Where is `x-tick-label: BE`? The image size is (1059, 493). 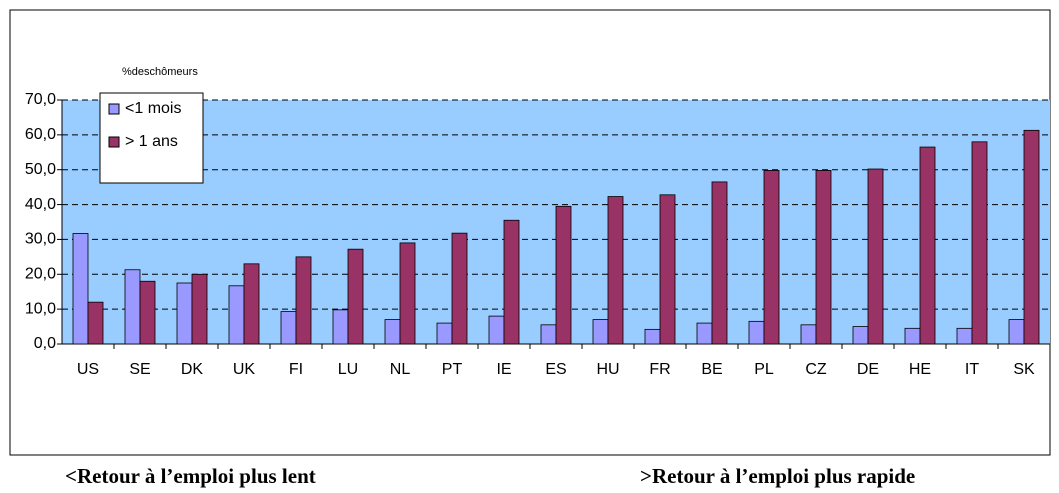 x-tick-label: BE is located at coordinates (711, 369).